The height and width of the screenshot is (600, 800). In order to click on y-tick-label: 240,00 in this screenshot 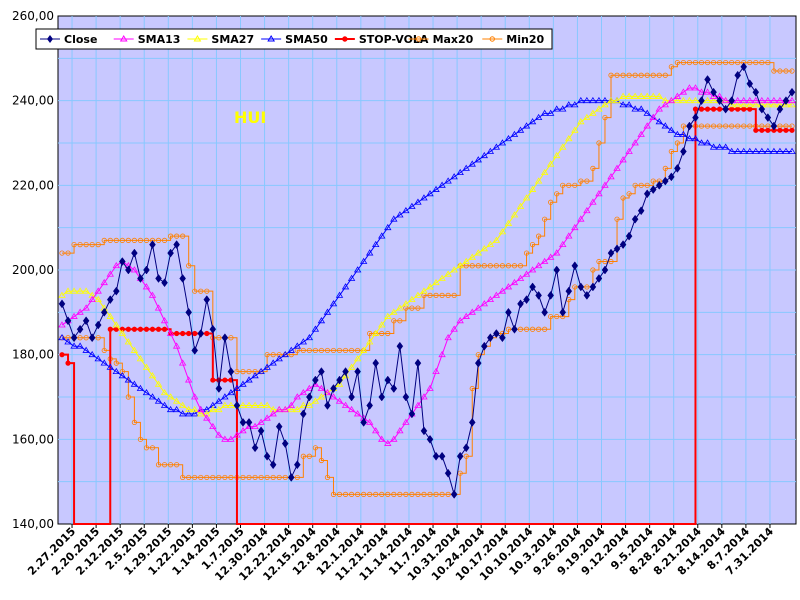, I will do `click(33, 101)`.